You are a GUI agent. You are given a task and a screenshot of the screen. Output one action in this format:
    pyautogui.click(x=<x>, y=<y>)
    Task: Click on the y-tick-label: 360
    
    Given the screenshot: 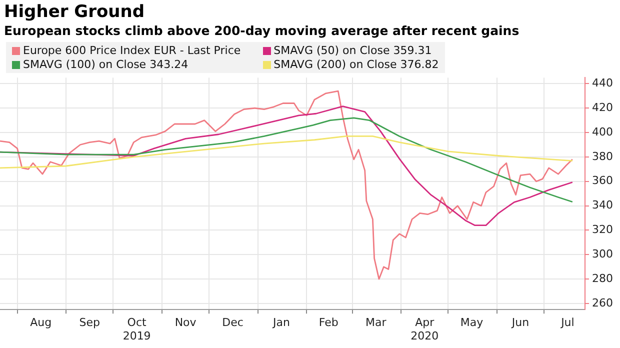 What is the action you would take?
    pyautogui.click(x=603, y=181)
    